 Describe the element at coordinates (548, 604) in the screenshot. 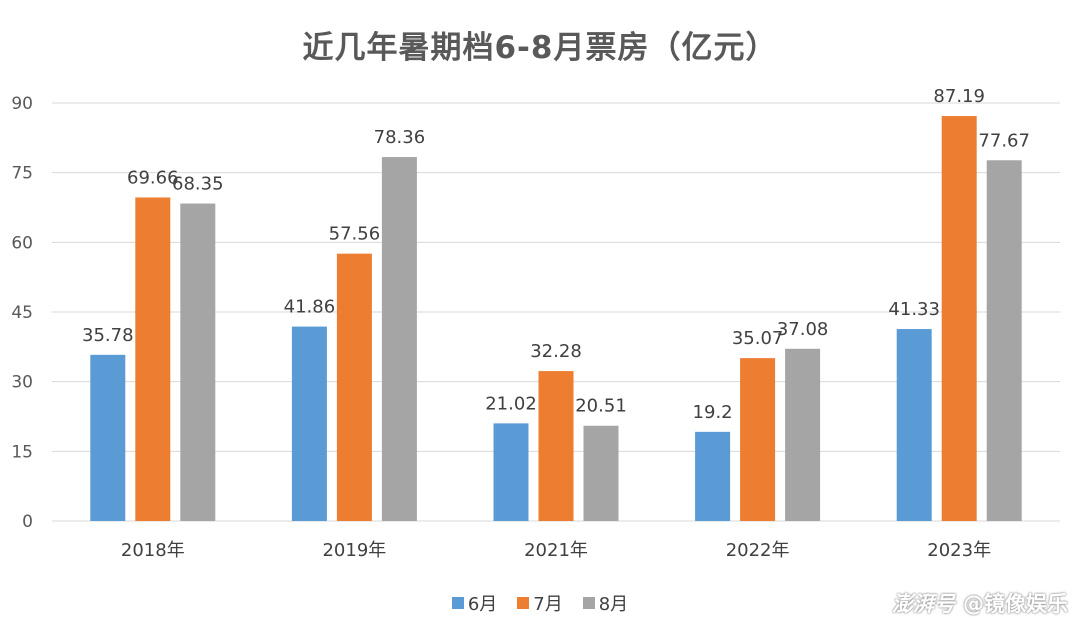

I see `legend-label-july: 7月` at that location.